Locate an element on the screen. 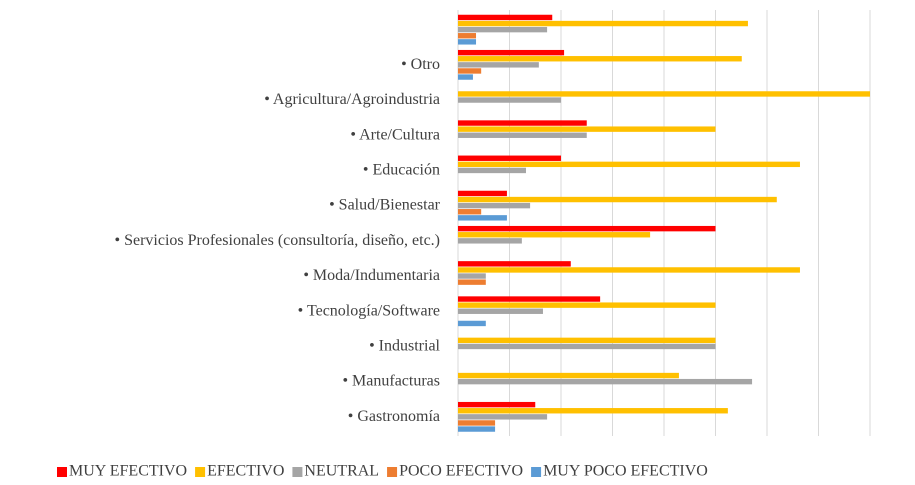 This screenshot has height=485, width=915. y-tick-label: • Otro is located at coordinates (420, 64).